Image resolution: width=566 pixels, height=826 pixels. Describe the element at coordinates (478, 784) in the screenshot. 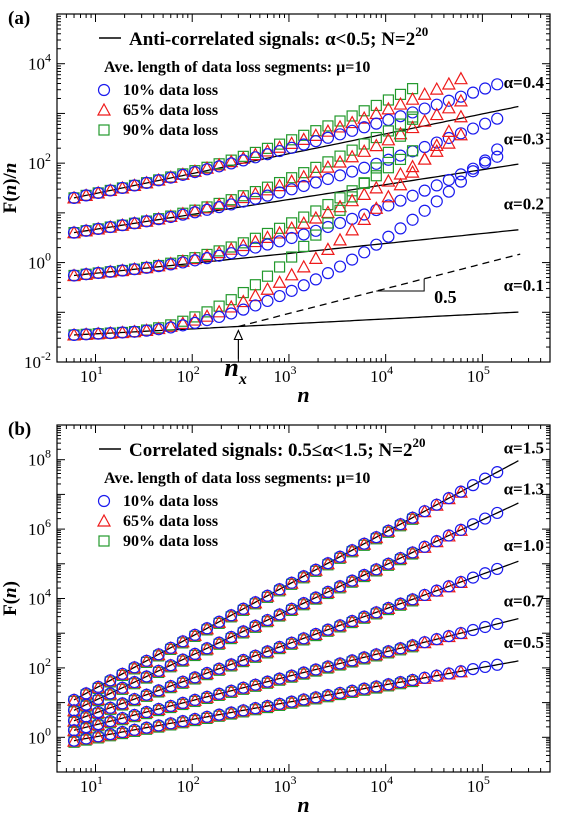

I see `x-tick-label: 10⁵` at that location.